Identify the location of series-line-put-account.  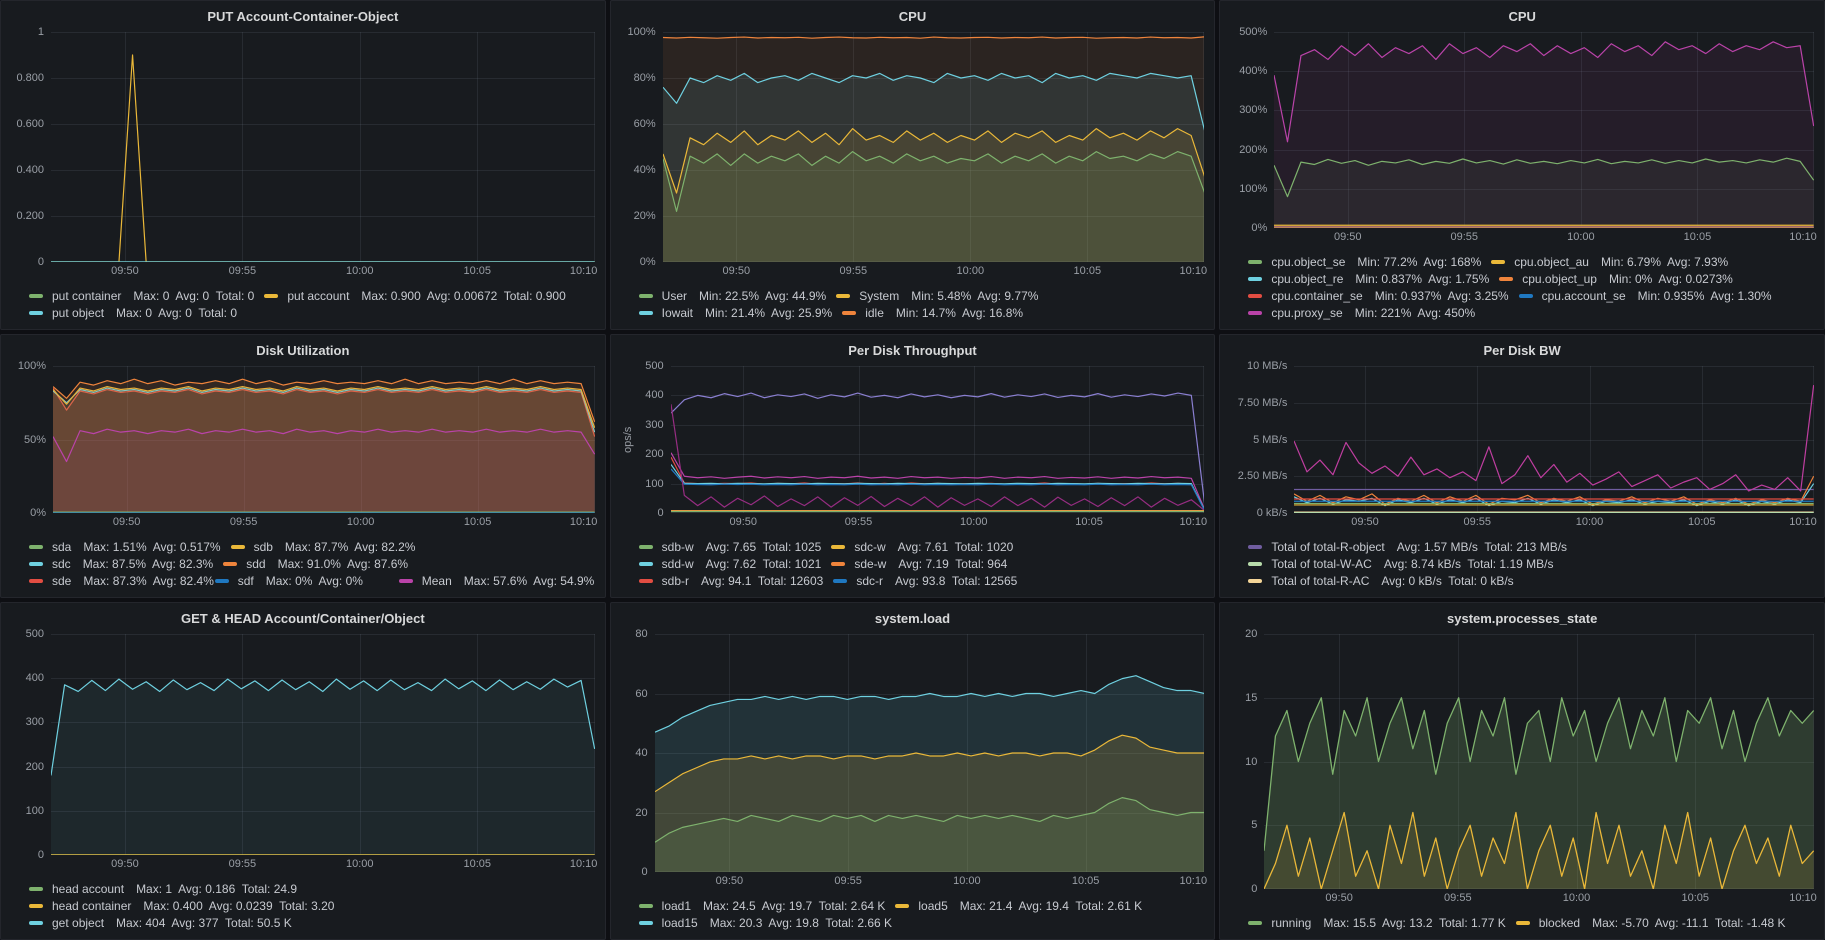
(323, 158).